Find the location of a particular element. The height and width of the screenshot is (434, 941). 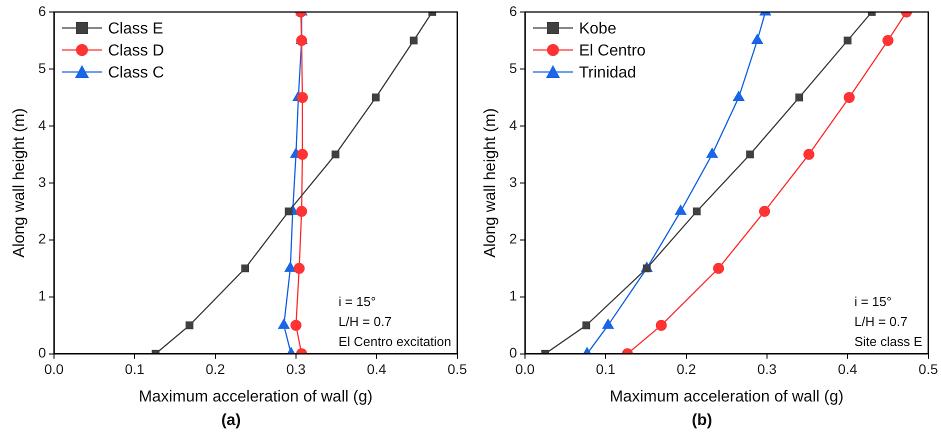

legend-label: Kobe is located at coordinates (597, 29).